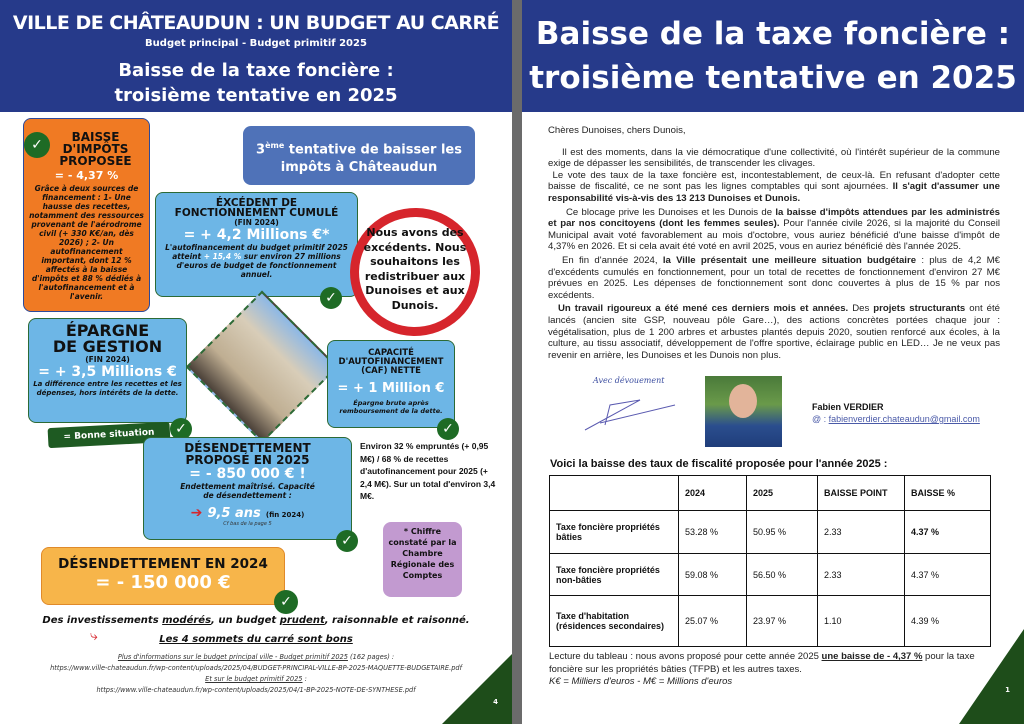 The image size is (1024, 724). I want to click on signature-text: Avec dévouement, so click(629, 380).